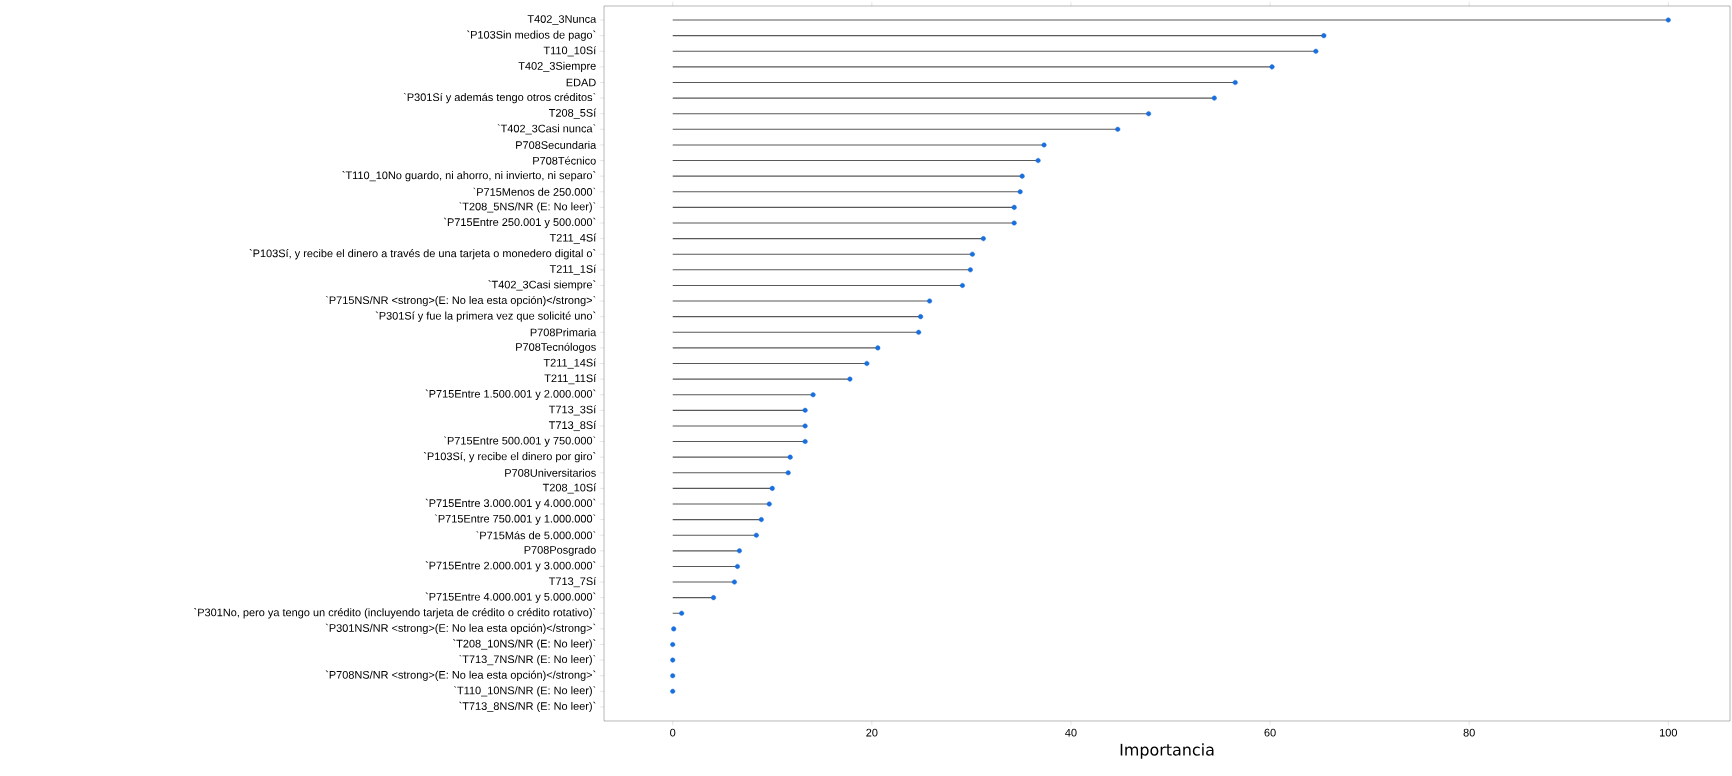 This screenshot has width=1732, height=776. Describe the element at coordinates (563, 332) in the screenshot. I see `y-tick-label: P708Primaria` at that location.